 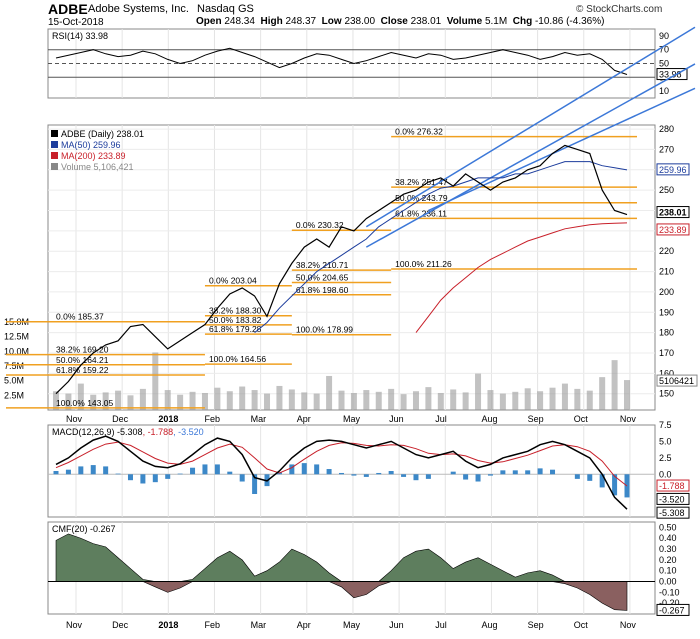 I want to click on cmf-tick-label: 0.20, so click(x=668, y=560).